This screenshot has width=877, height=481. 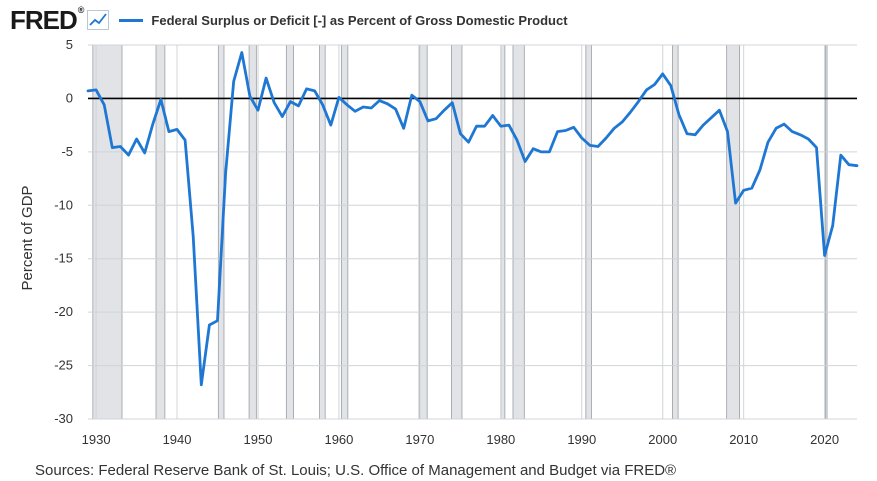 I want to click on y-tick-label: -20, so click(x=63, y=311).